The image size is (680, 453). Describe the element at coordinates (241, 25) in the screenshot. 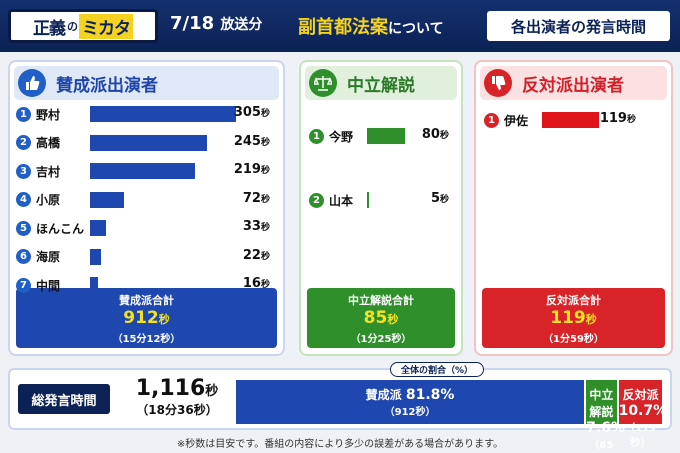

I see `date-suffix: 放送分` at that location.